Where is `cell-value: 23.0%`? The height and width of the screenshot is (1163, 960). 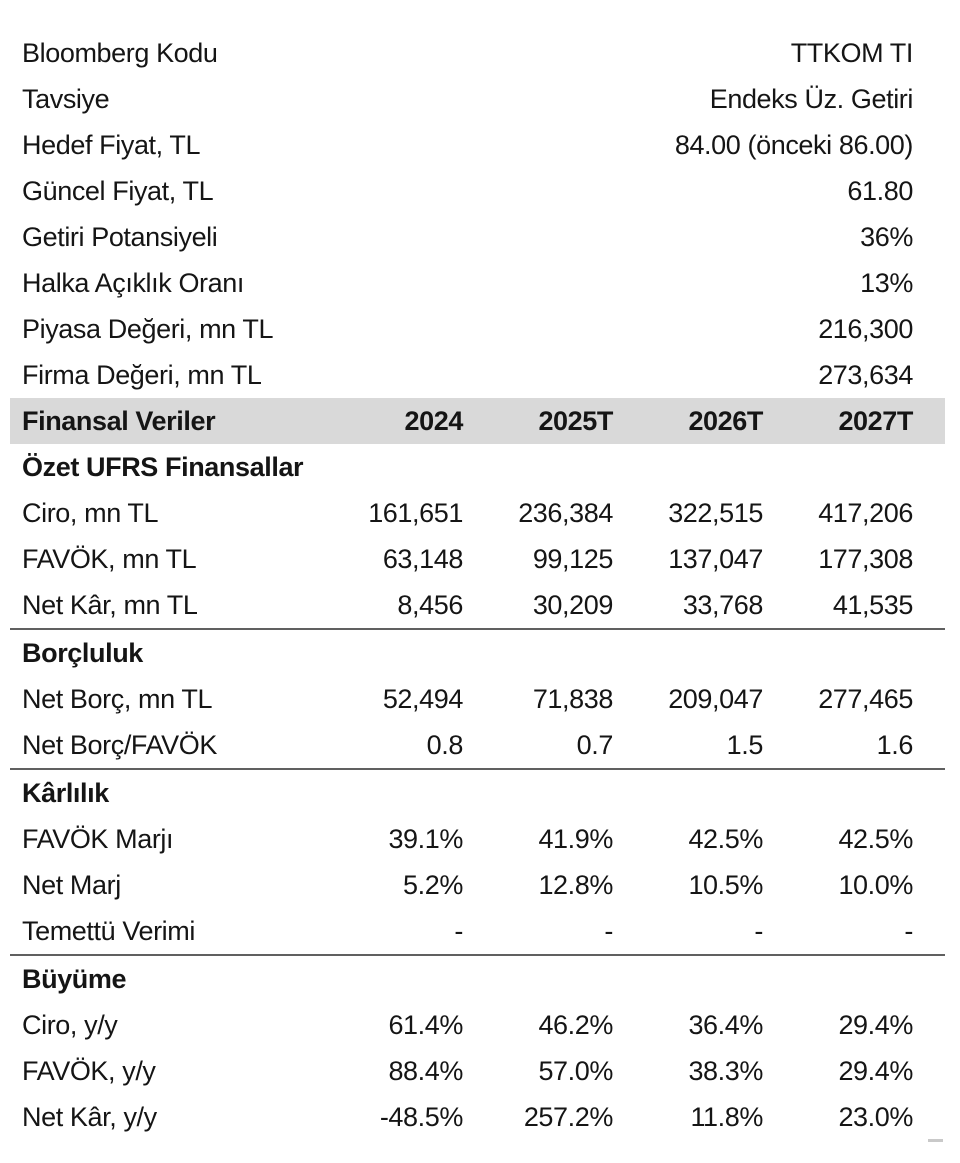
cell-value: 23.0% is located at coordinates (875, 1116).